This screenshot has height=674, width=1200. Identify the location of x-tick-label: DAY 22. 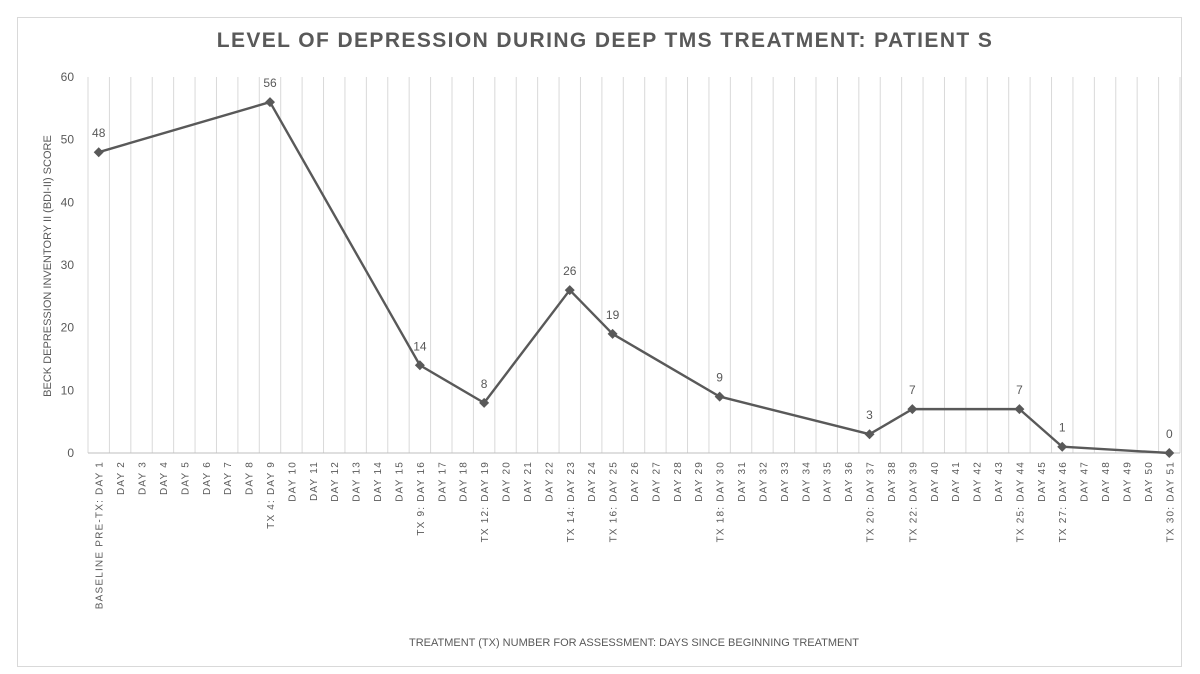
(549, 481).